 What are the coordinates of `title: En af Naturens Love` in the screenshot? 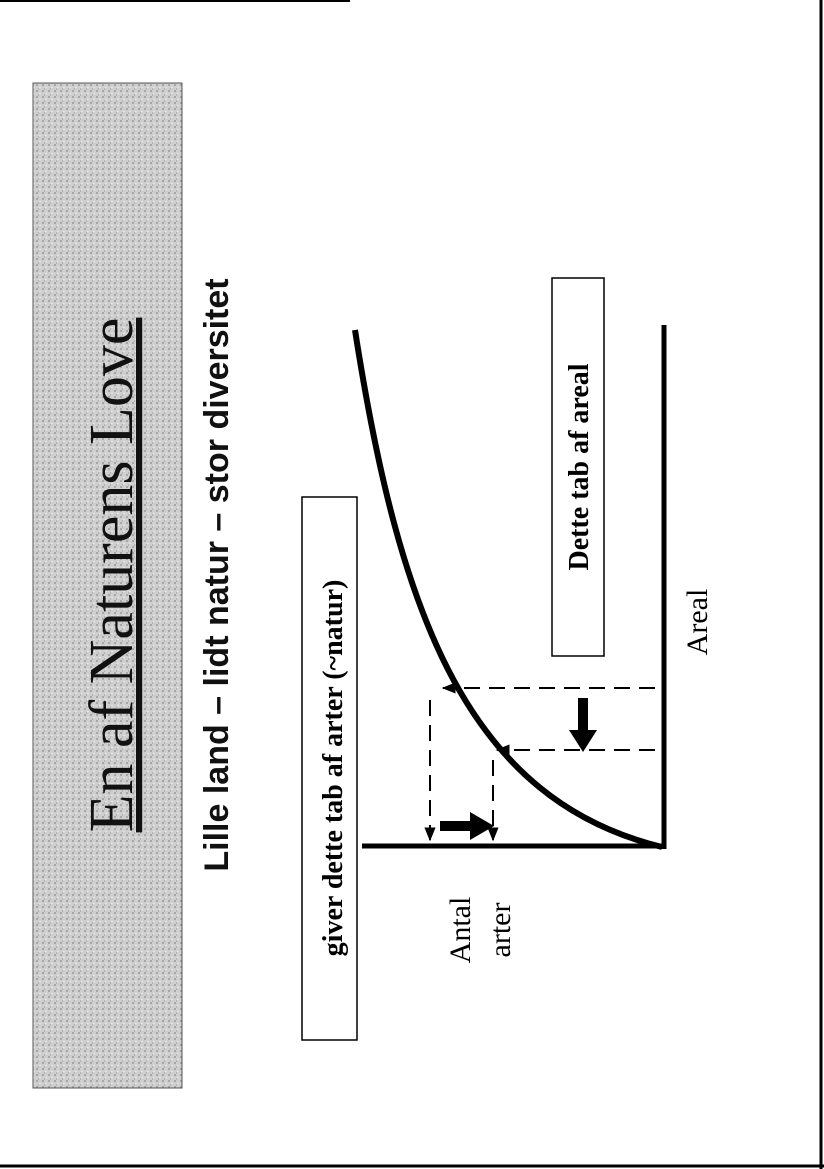 It's located at (112, 575).